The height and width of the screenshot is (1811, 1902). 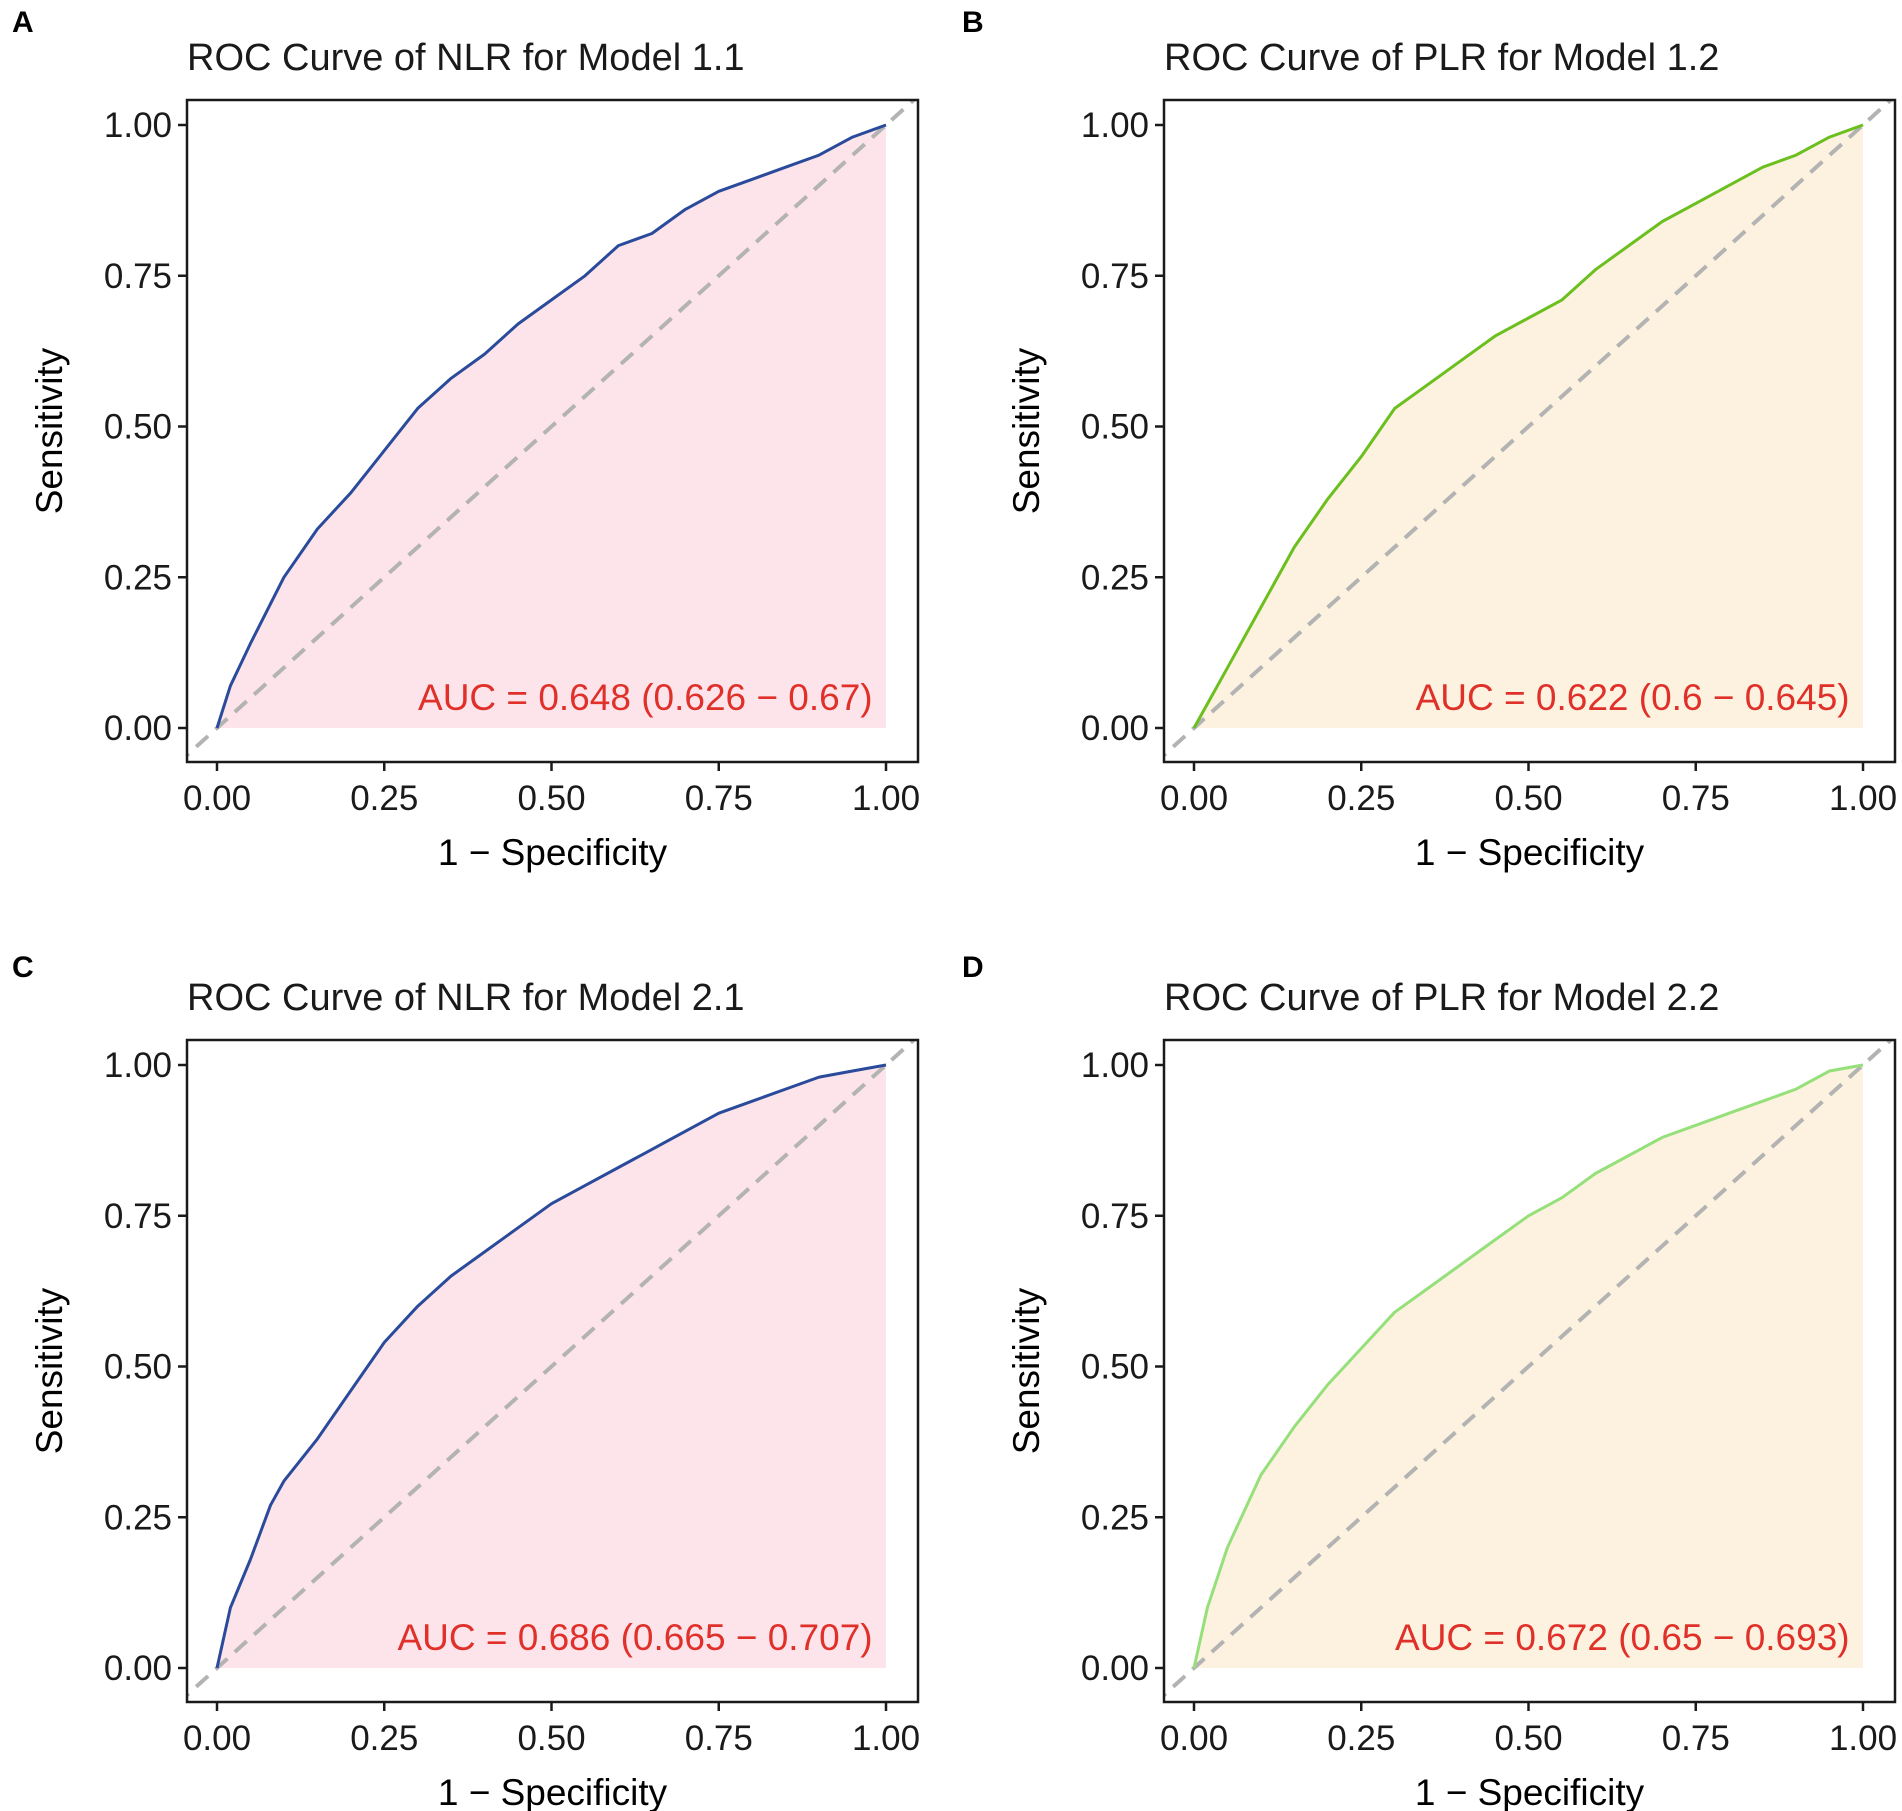 What do you see at coordinates (23, 22) in the screenshot?
I see `panel-letter: A` at bounding box center [23, 22].